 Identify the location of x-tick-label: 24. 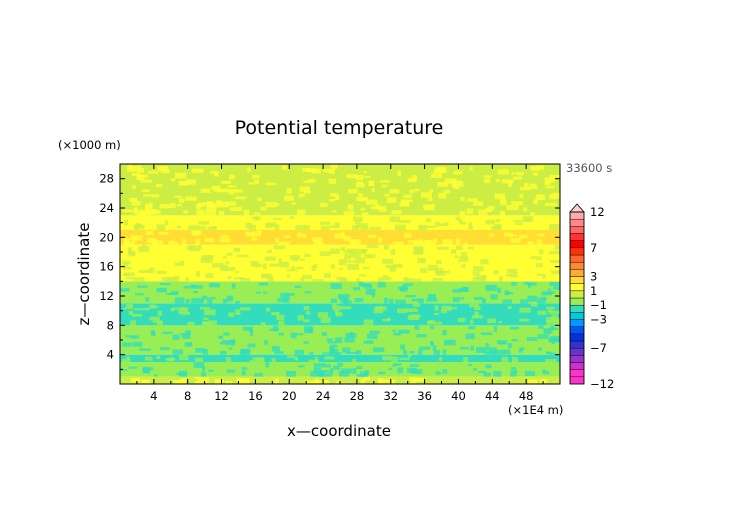
(323, 396).